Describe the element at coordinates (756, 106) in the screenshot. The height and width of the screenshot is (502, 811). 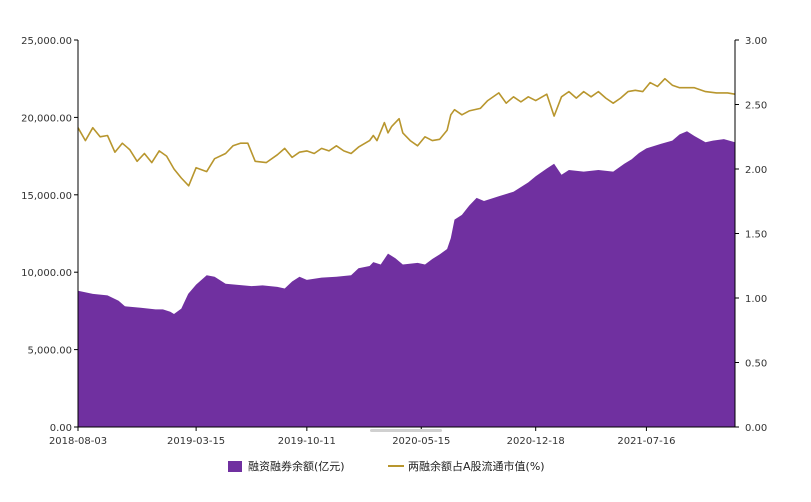
I see `right-tick-label: 2.50` at that location.